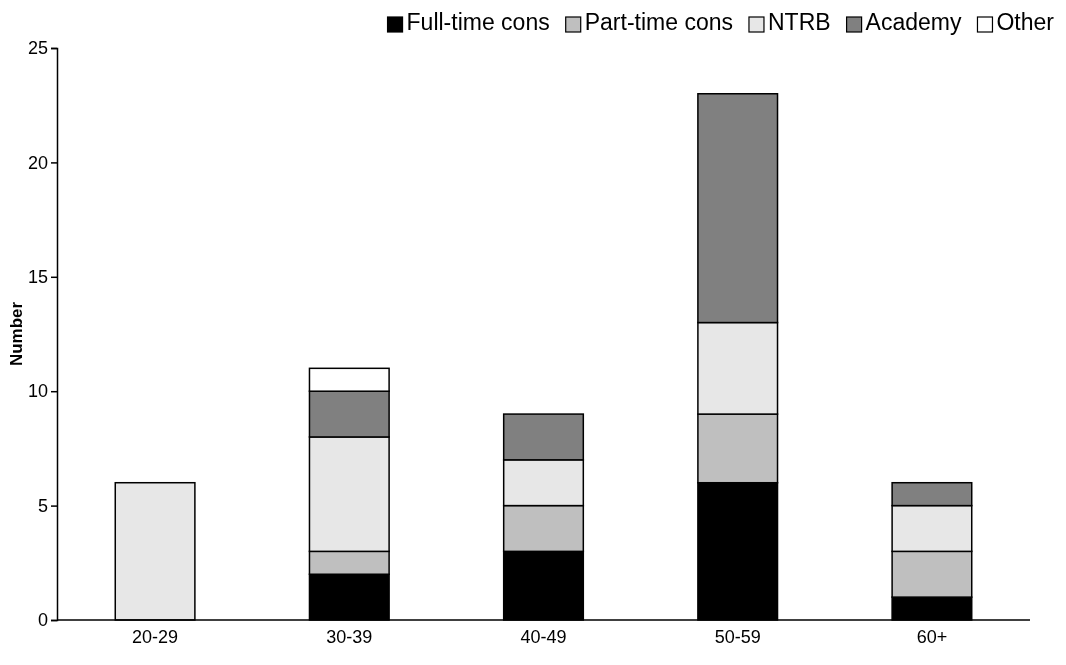  I want to click on legend-label: Academy, so click(913, 22).